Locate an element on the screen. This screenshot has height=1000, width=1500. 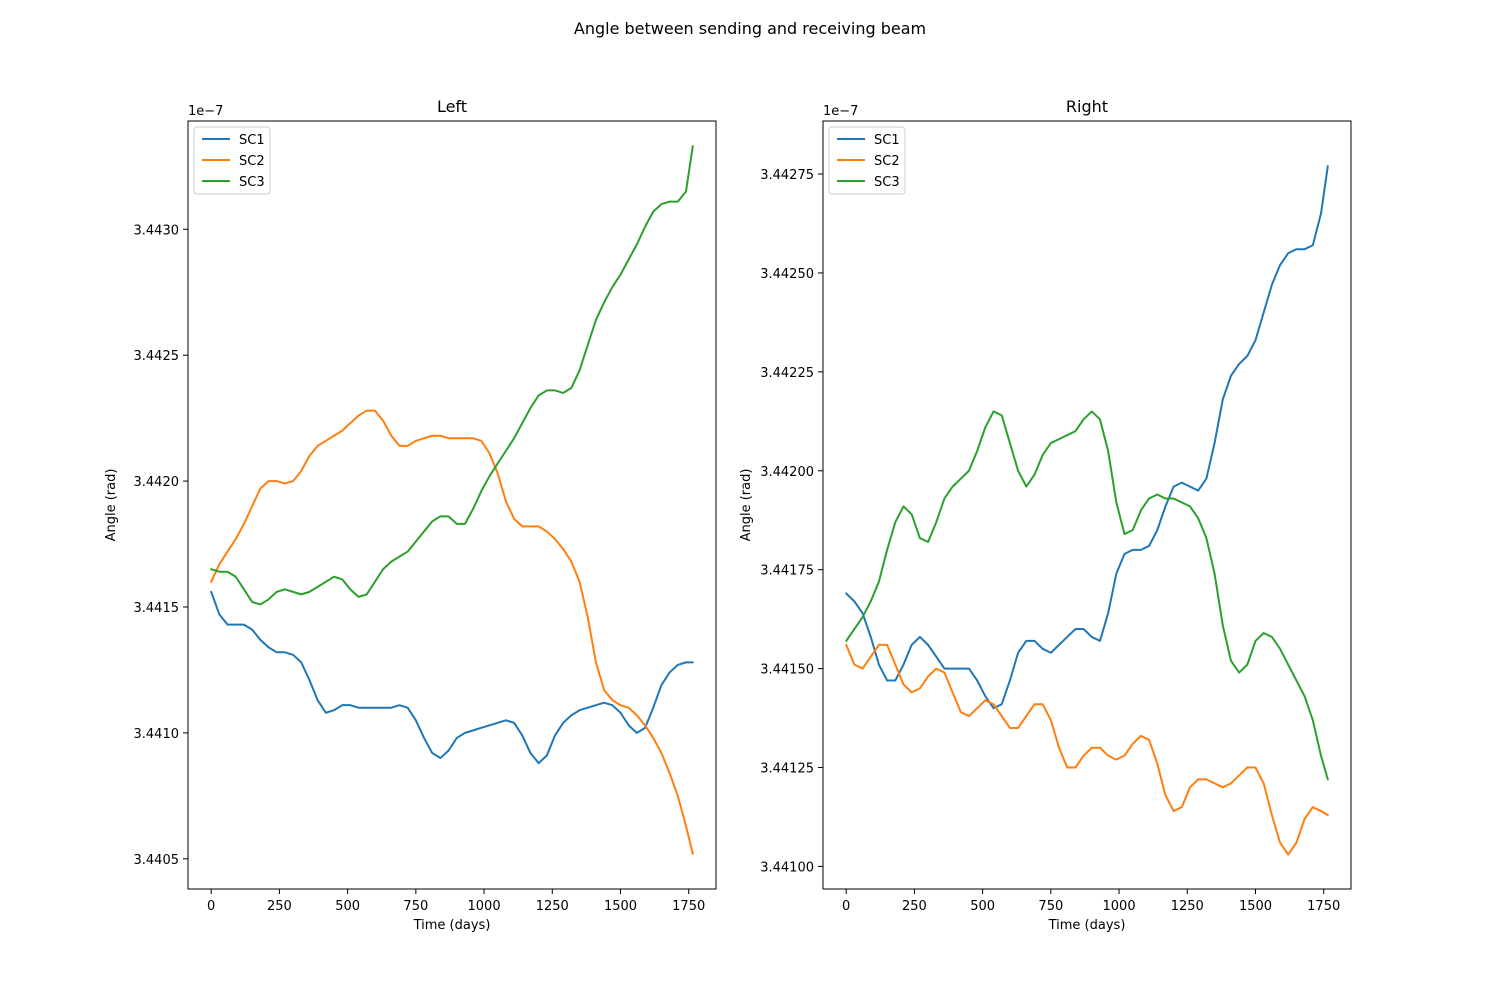
right-y-tick-label: 3.44175 is located at coordinates (787, 571).